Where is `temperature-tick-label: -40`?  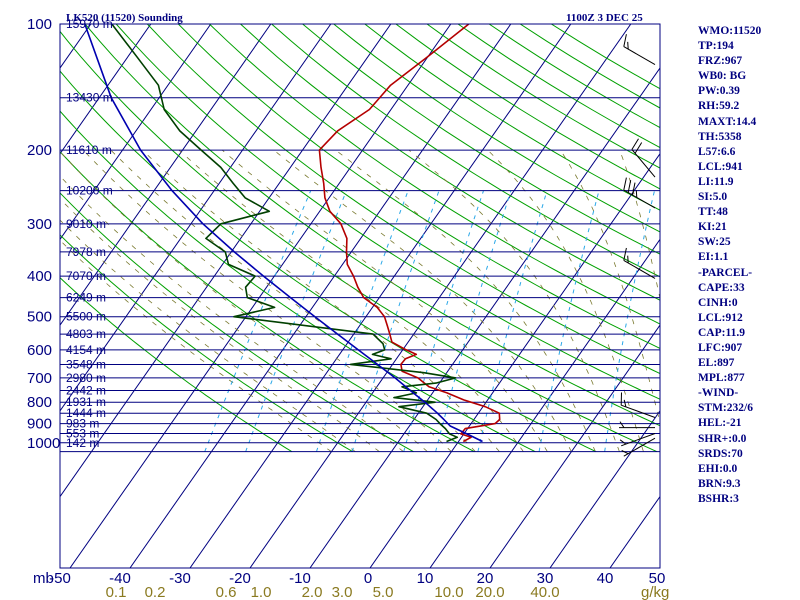
temperature-tick-label: -40 is located at coordinates (120, 578).